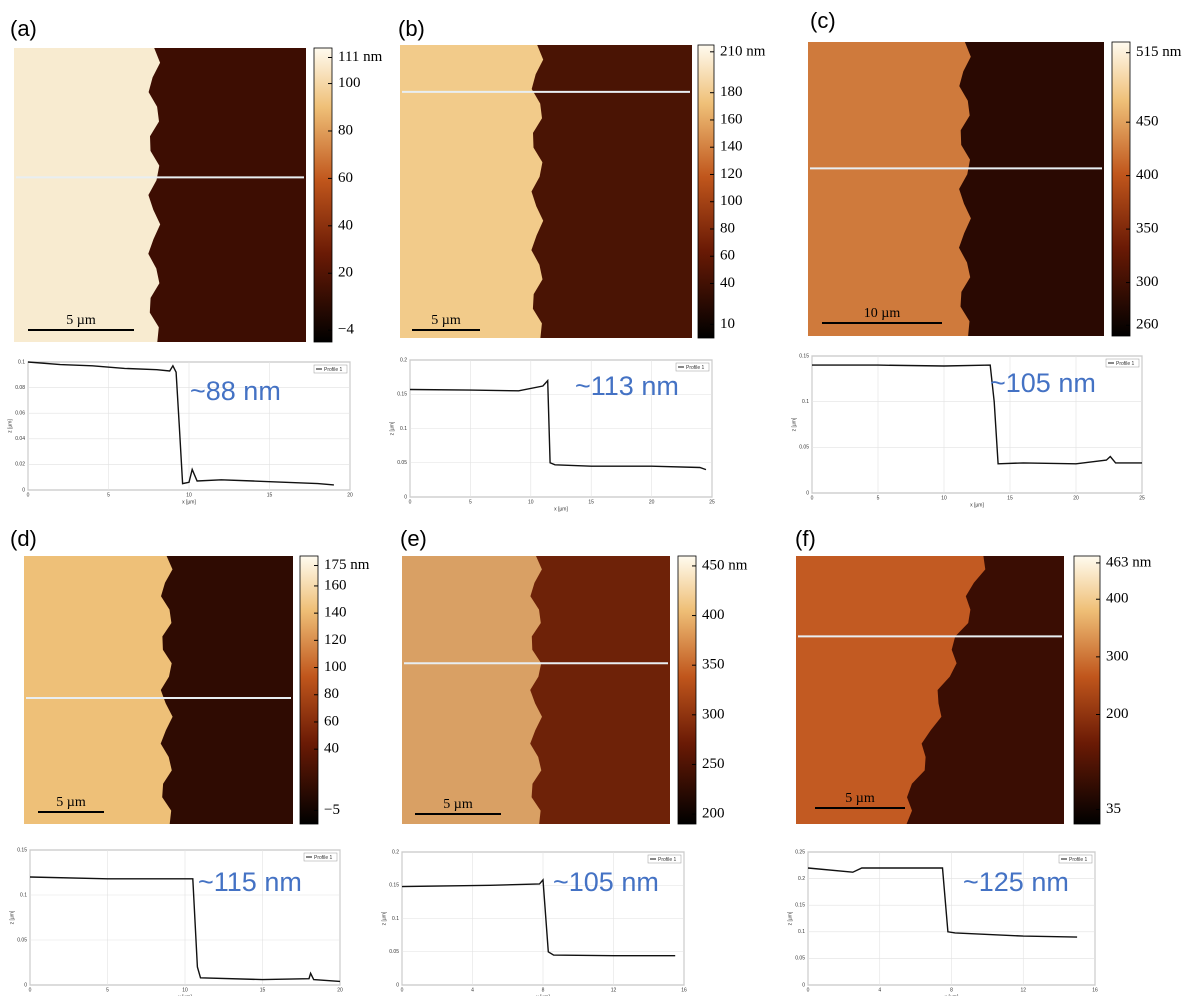 The image size is (1193, 996). What do you see at coordinates (360, 57) in the screenshot?
I see `colorbar-tick-label: 111 nm` at bounding box center [360, 57].